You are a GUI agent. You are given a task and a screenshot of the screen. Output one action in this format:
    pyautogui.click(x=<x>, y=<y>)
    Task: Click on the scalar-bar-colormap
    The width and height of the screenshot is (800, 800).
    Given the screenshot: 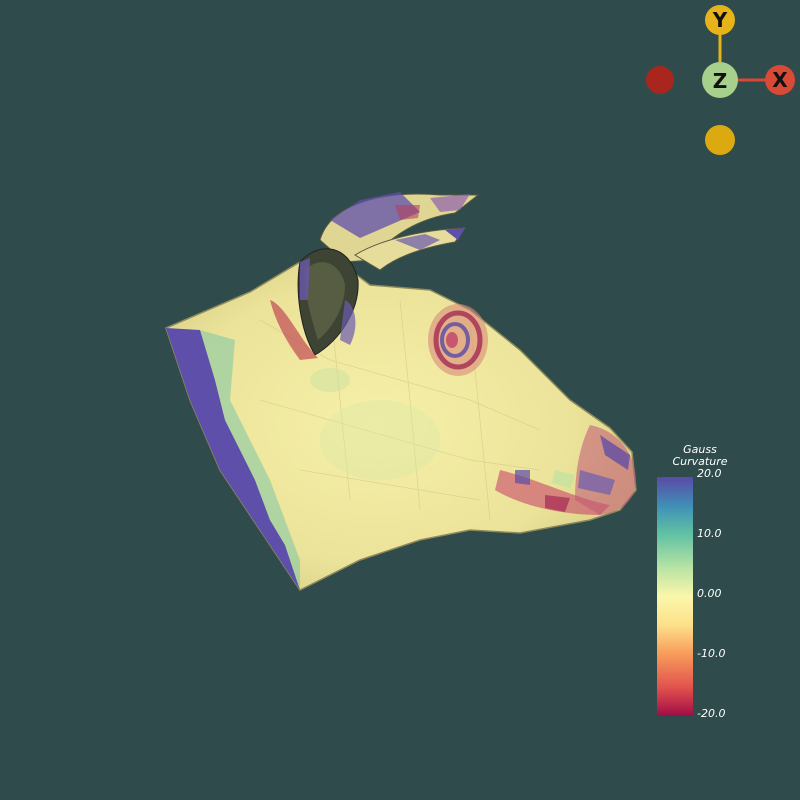 What is the action you would take?
    pyautogui.click(x=675, y=596)
    